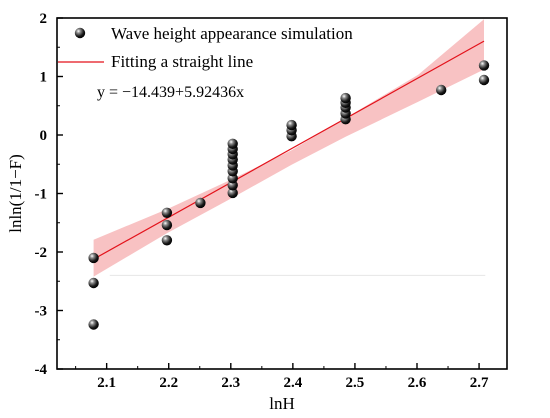 Image resolution: width=550 pixels, height=418 pixels. What do you see at coordinates (182, 61) in the screenshot?
I see `legend-fit-label: Fitting a straight line` at bounding box center [182, 61].